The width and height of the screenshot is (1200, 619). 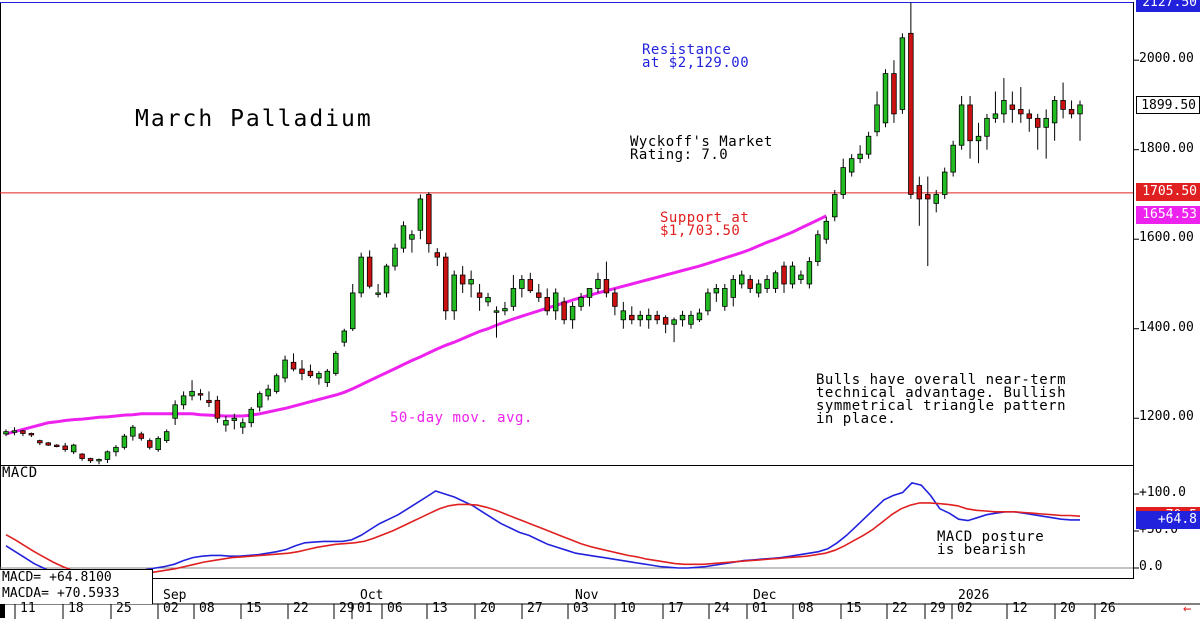 What do you see at coordinates (628, 608) in the screenshot?
I see `date-label: 10` at bounding box center [628, 608].